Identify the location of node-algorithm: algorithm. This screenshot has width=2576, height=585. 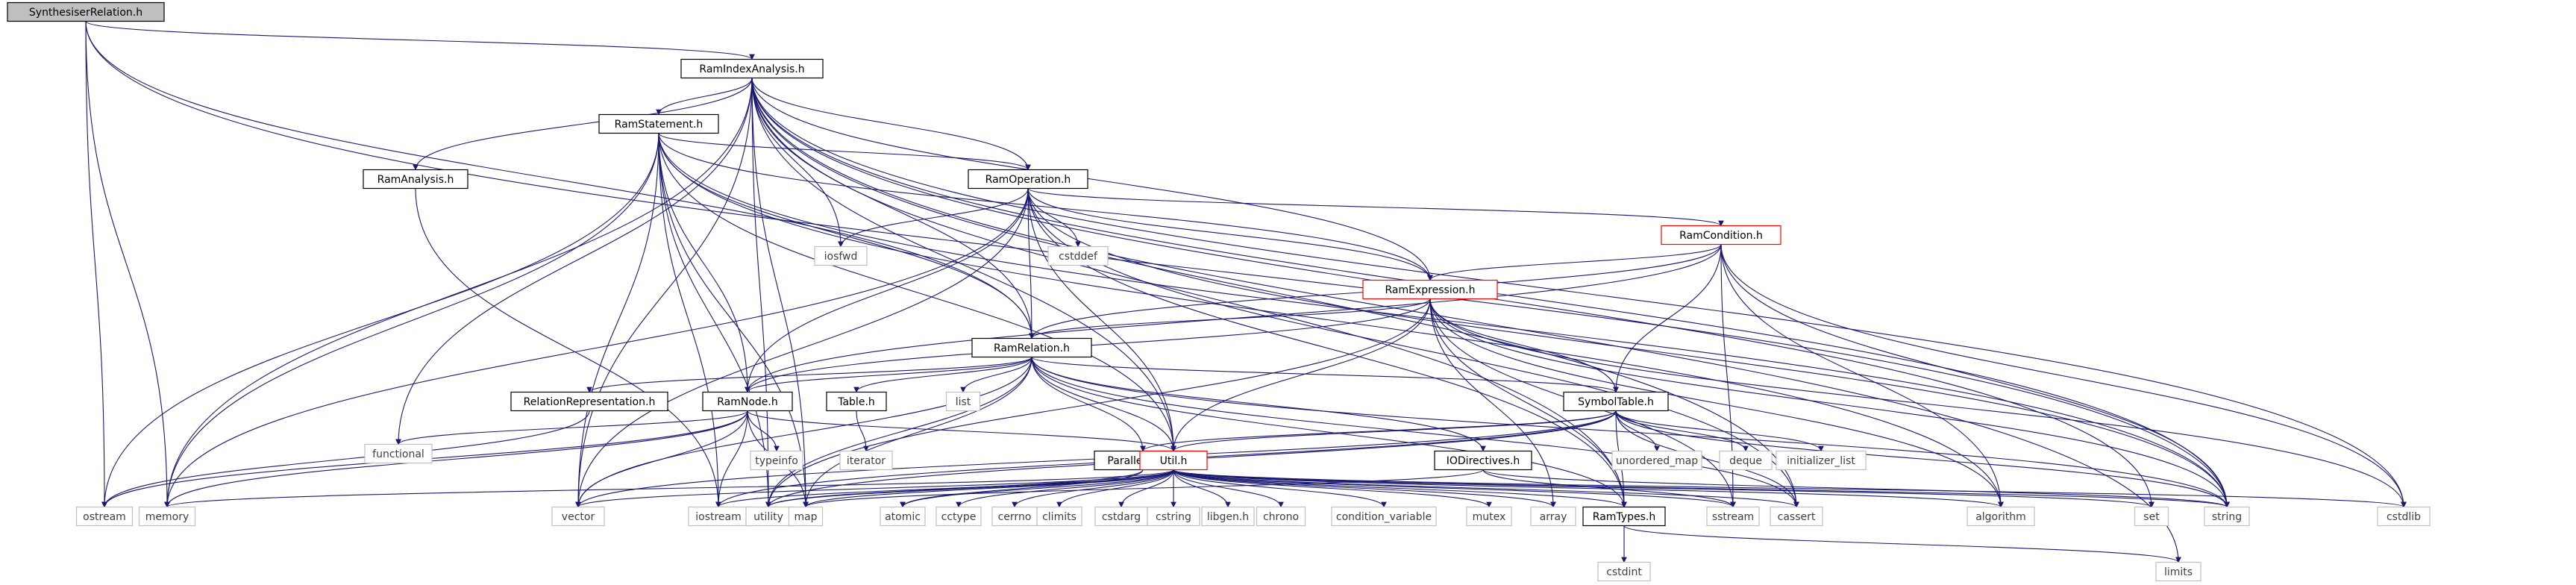
(2001, 516).